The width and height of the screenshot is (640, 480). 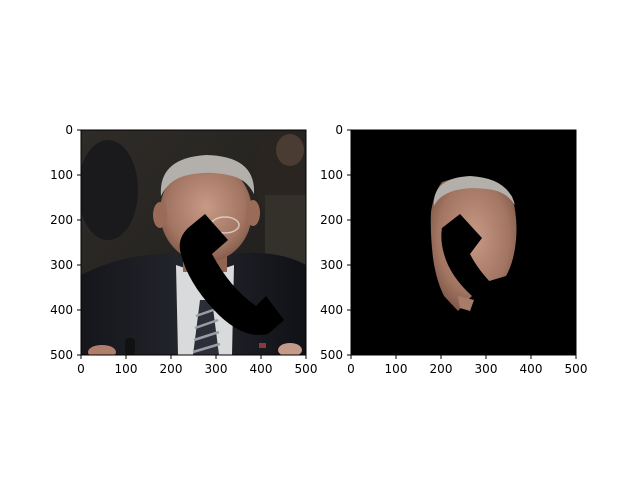 What do you see at coordinates (171, 369) in the screenshot?
I see `left-x-tick-label: 200` at bounding box center [171, 369].